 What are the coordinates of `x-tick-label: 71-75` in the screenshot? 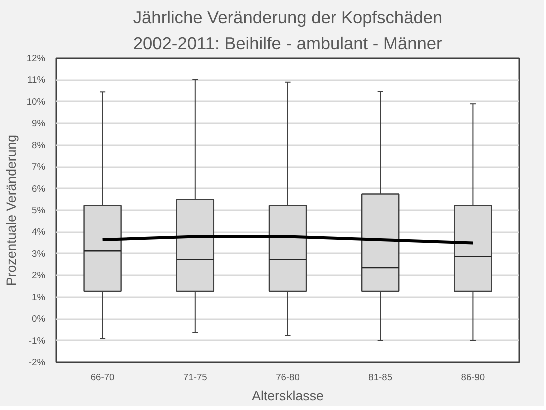 It's located at (195, 377).